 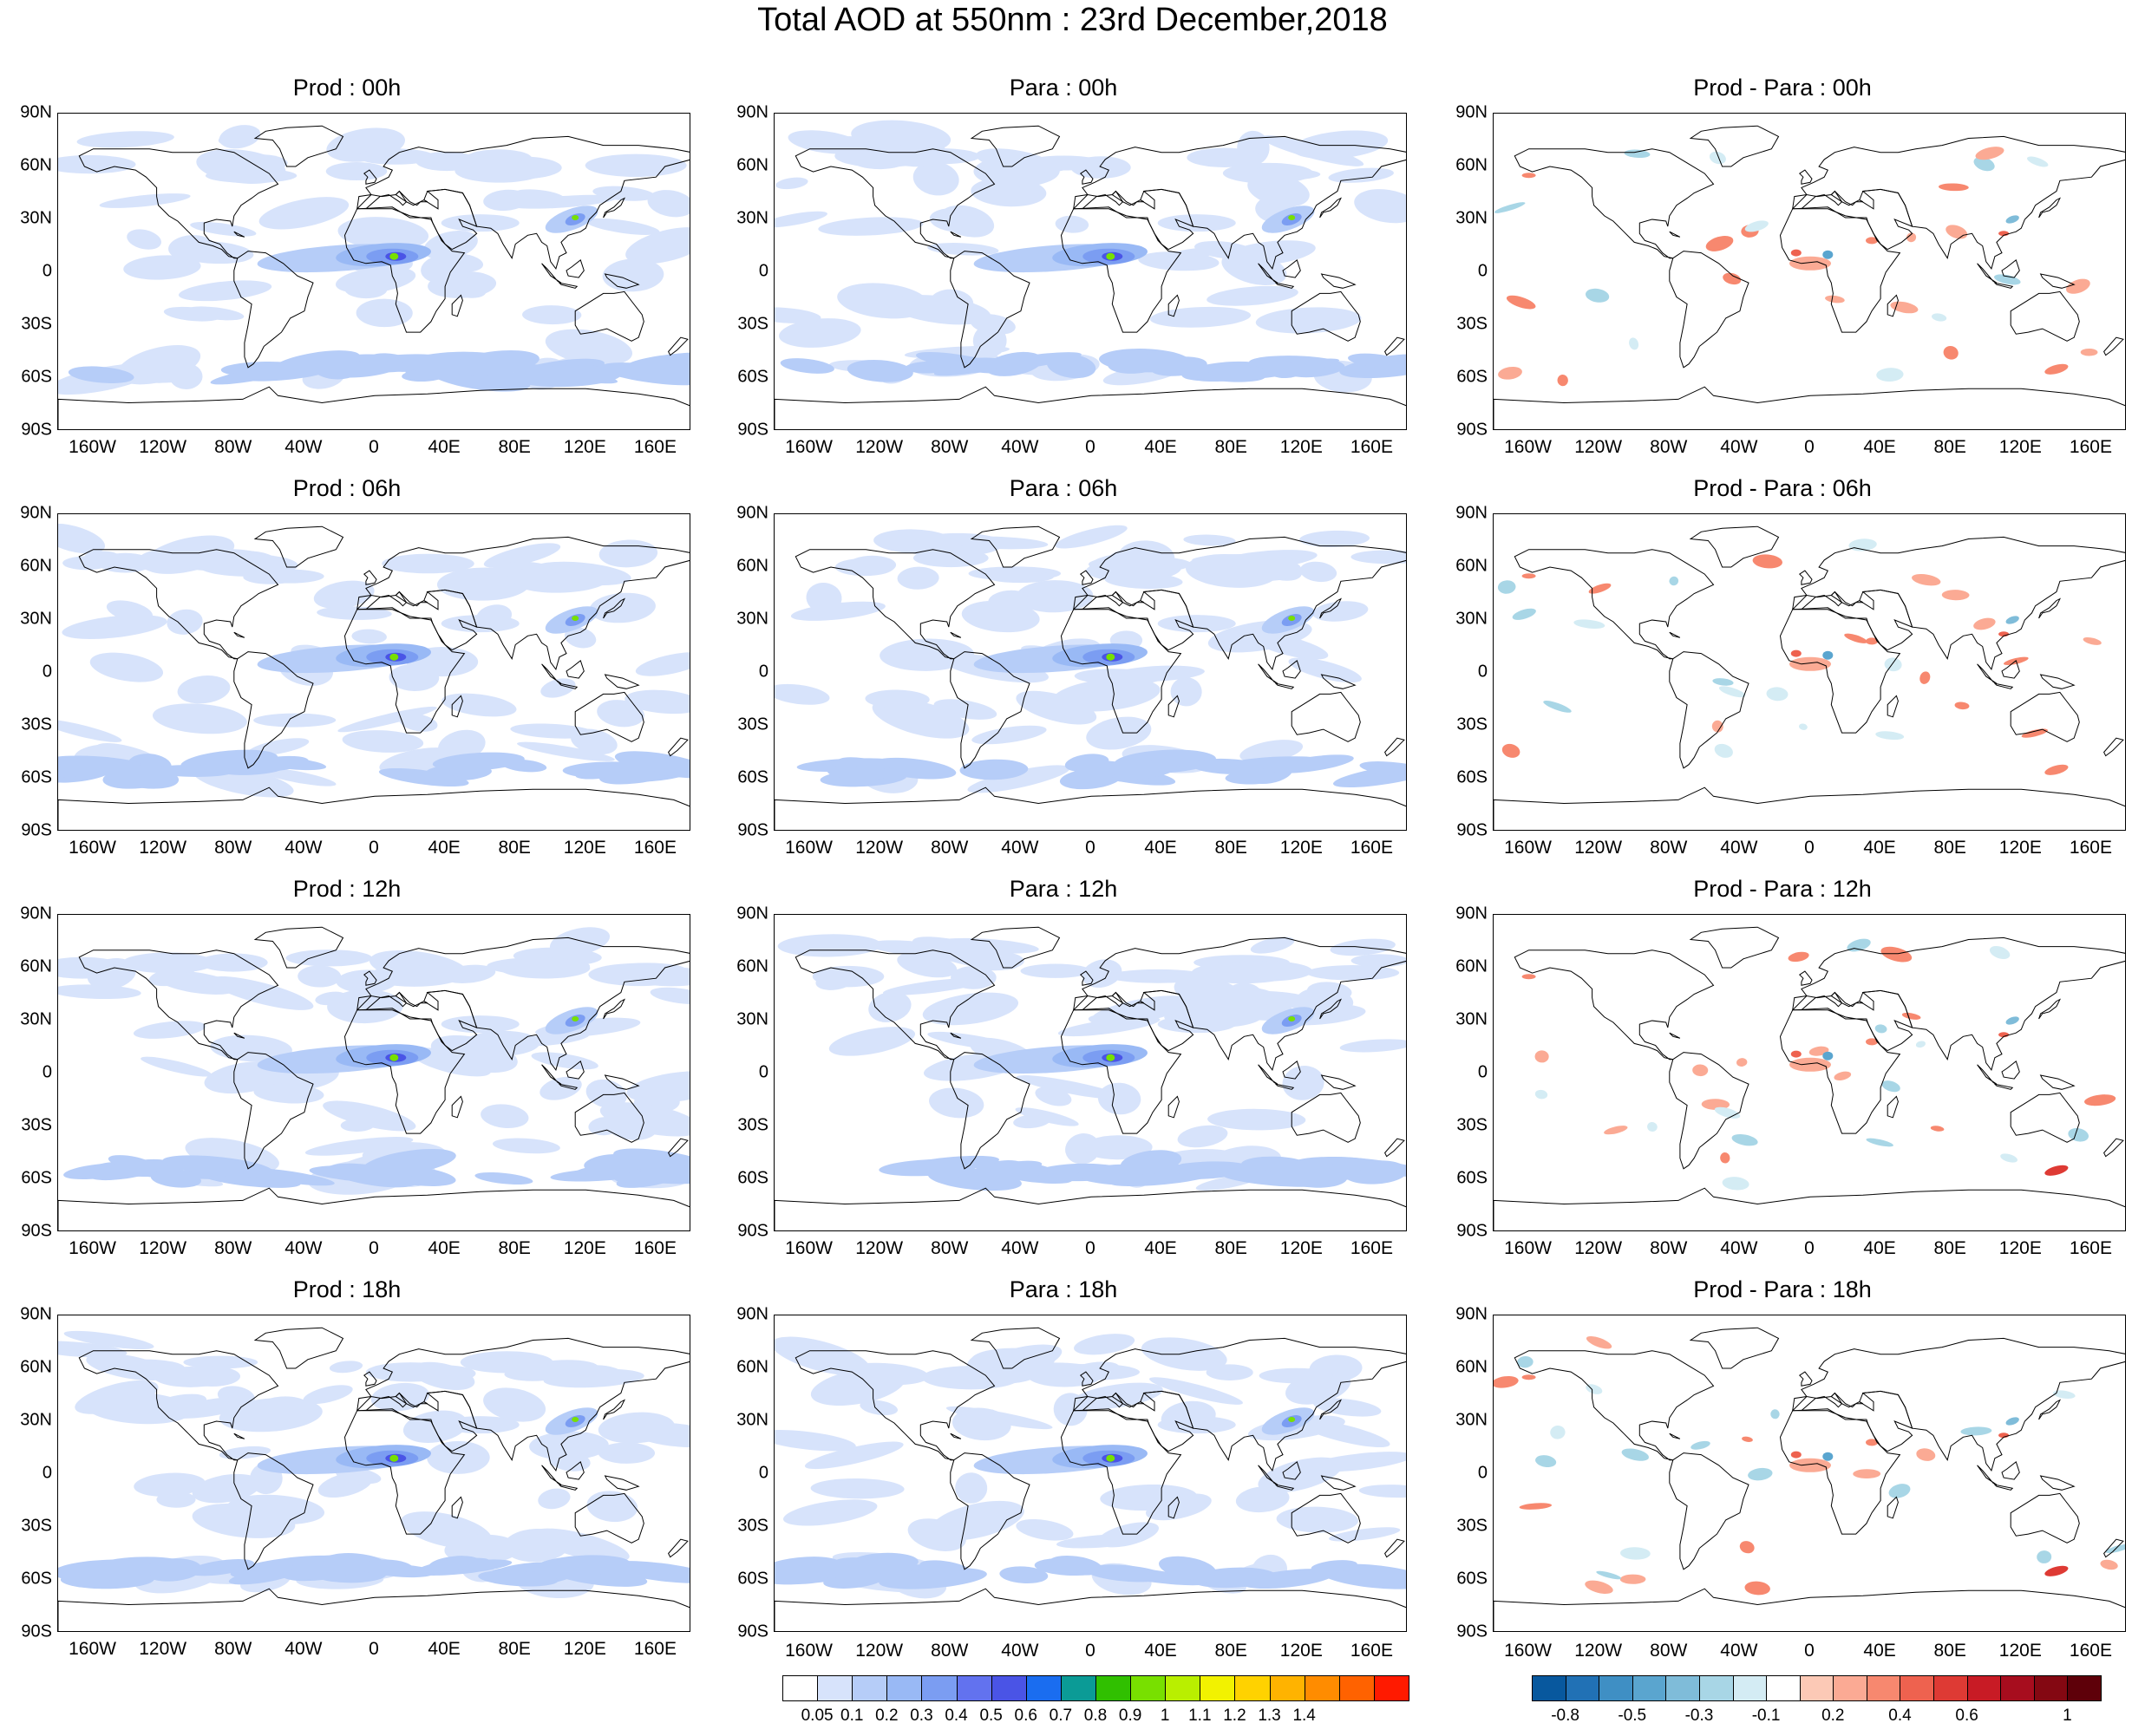 I want to click on panel-title: Prod - Para : 12h, so click(x=1783, y=889).